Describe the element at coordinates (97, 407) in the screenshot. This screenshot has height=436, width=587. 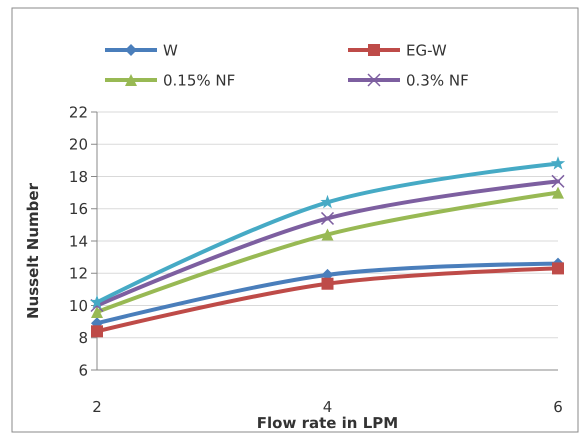
I see `x-tick-label: 2` at that location.